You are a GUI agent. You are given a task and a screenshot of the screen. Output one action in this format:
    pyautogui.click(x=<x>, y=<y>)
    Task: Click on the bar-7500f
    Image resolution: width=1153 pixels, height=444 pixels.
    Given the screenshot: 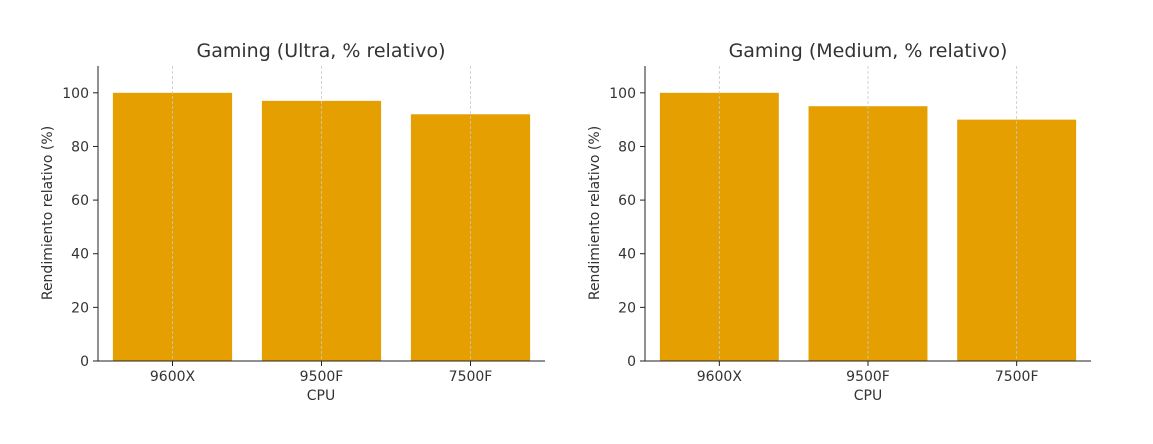 What is the action you would take?
    pyautogui.click(x=1017, y=240)
    